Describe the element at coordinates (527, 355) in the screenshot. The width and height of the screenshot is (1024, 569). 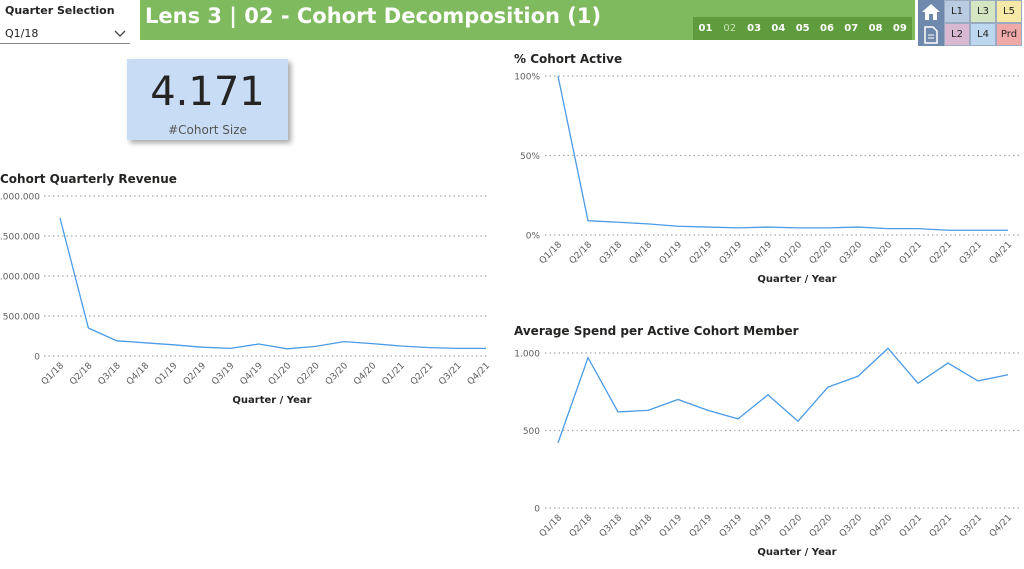
I see `y-tick-label: 1.000` at that location.